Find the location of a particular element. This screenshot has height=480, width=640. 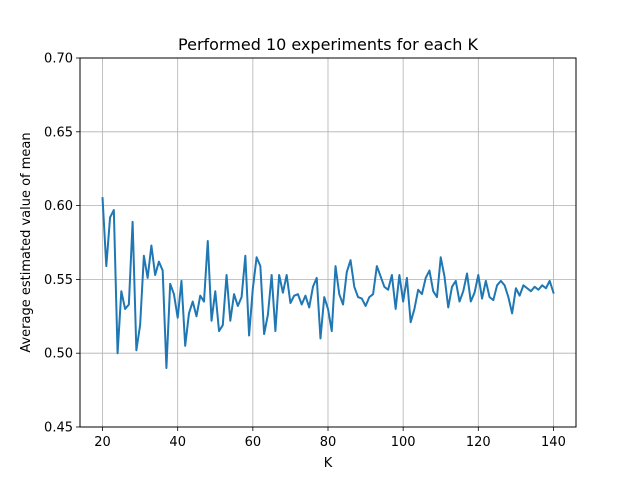

x-tick-label: 60 is located at coordinates (253, 442).